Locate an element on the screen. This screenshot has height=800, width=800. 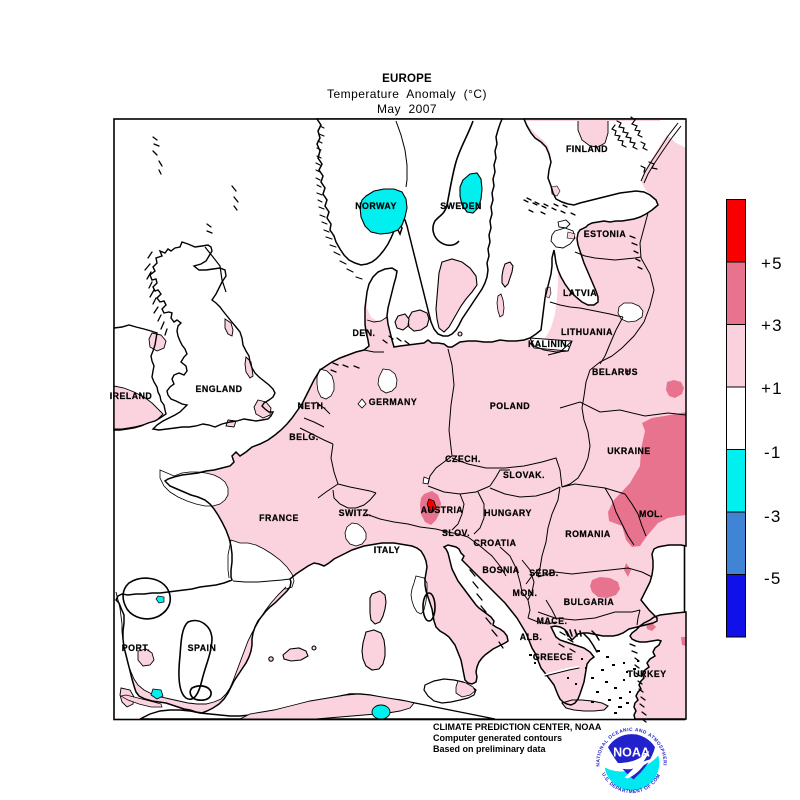
svg-text: PORT. is located at coordinates (136, 648).